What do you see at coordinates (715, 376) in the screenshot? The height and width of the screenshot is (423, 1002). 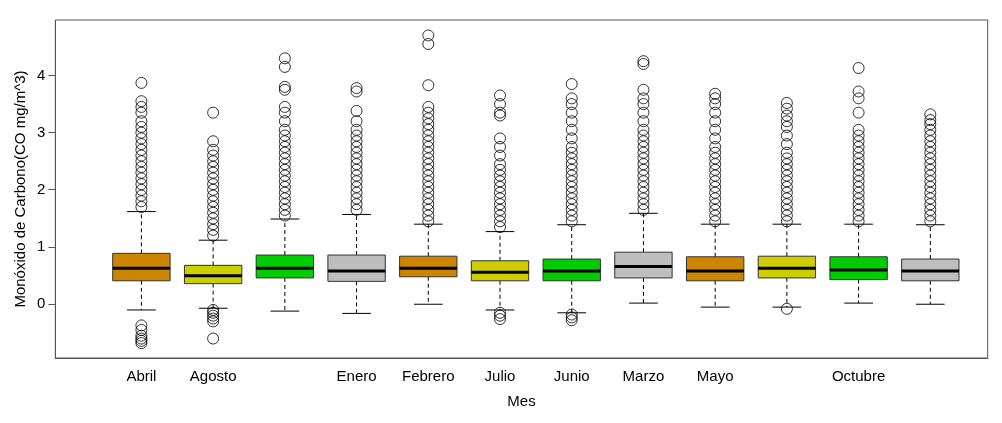 I see `x-tick-label: Mayo` at bounding box center [715, 376].